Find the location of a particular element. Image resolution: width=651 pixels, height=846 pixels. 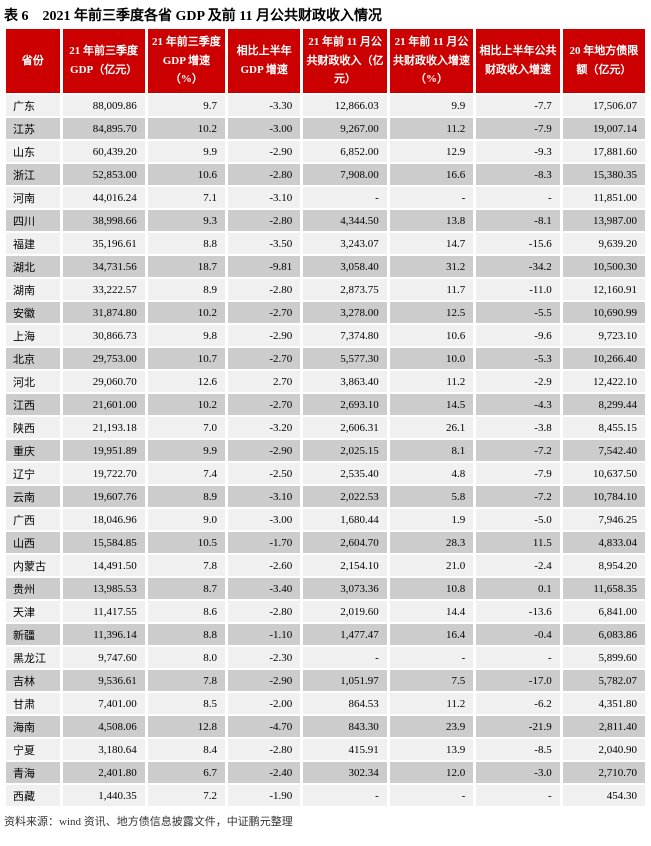

table-row: 青海 2,401.80 6.7 -2.40 302.34 12.0 -3.0 2,710.70 is located at coordinates (325, 772).